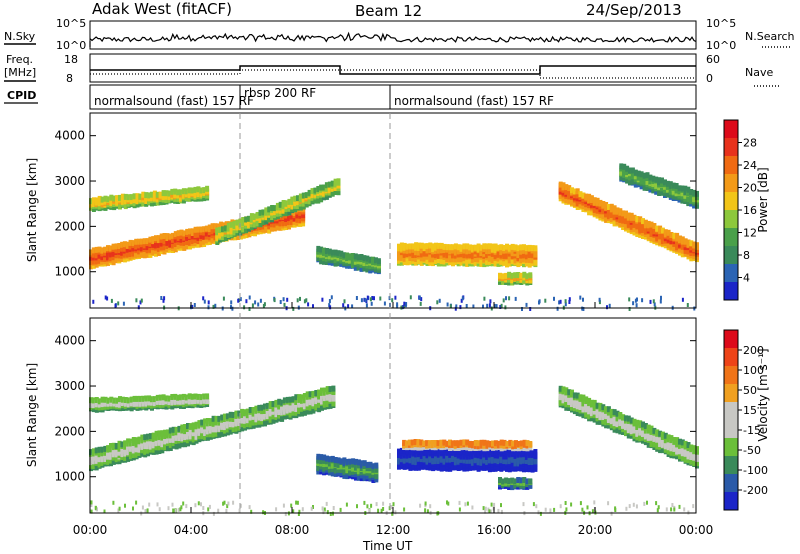  I want to click on velocity-low-range-scatter, so click(392, 508).